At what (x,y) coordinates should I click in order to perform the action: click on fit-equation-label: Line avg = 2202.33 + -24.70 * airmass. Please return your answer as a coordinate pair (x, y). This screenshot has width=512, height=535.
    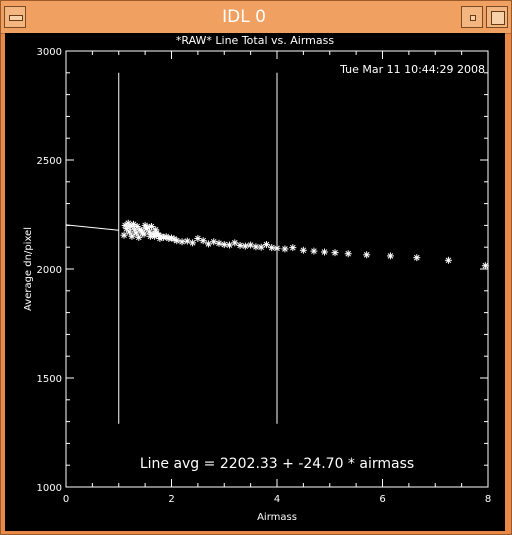
    Looking at the image, I should click on (277, 464).